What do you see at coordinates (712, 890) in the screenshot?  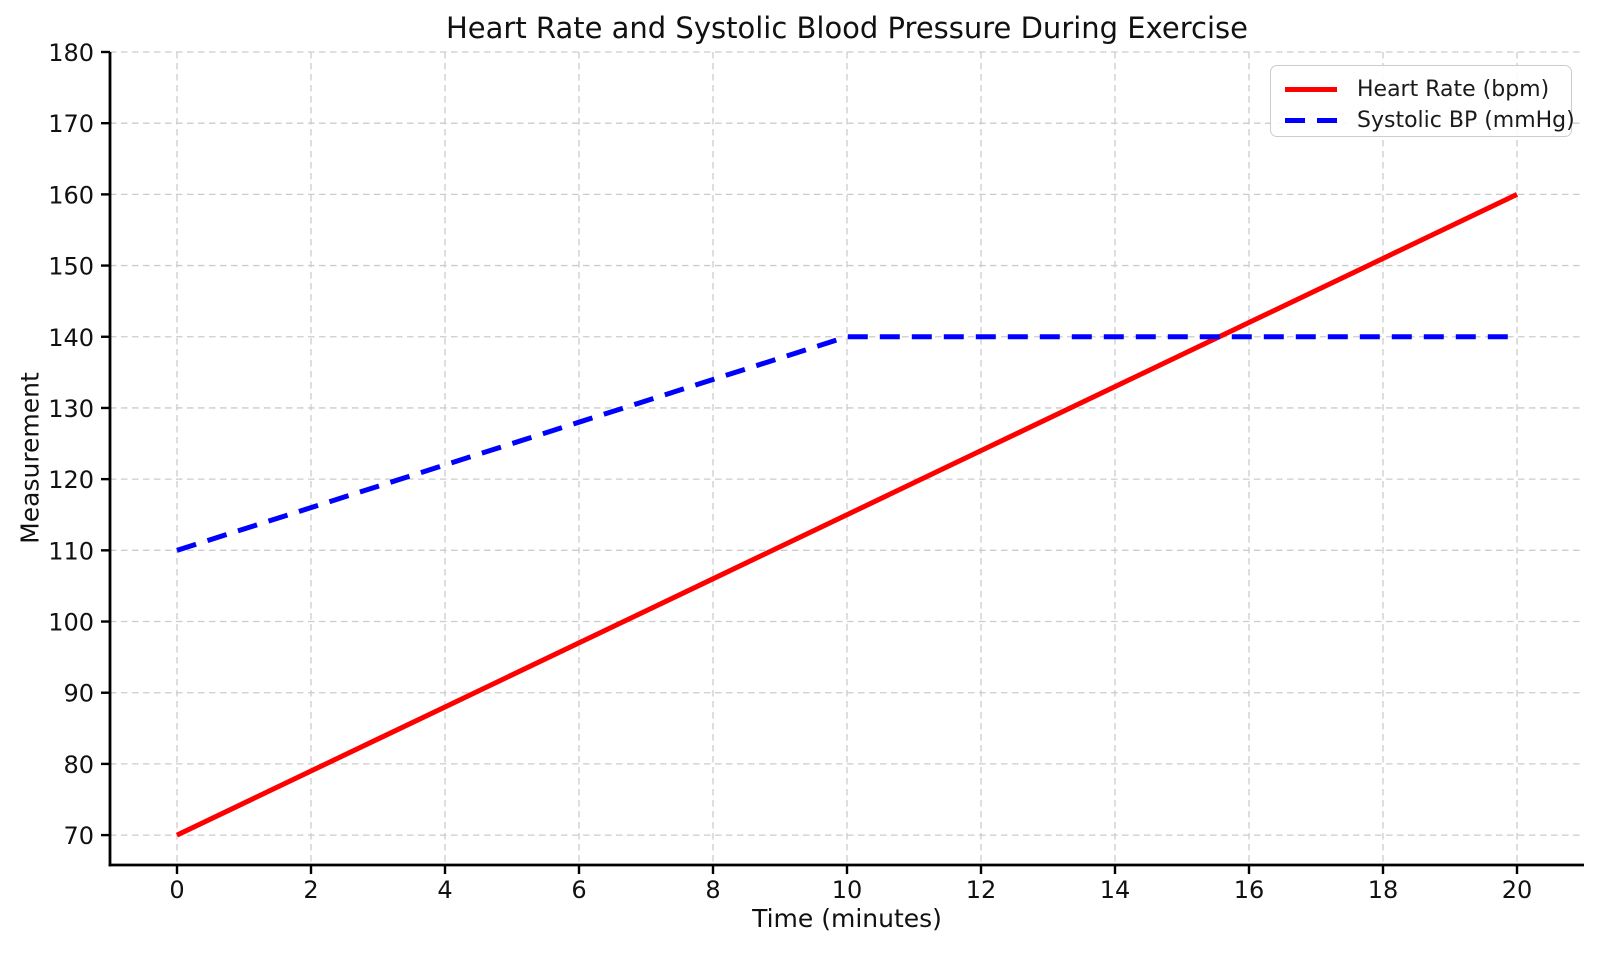 I see `x-tick-label: 8` at bounding box center [712, 890].